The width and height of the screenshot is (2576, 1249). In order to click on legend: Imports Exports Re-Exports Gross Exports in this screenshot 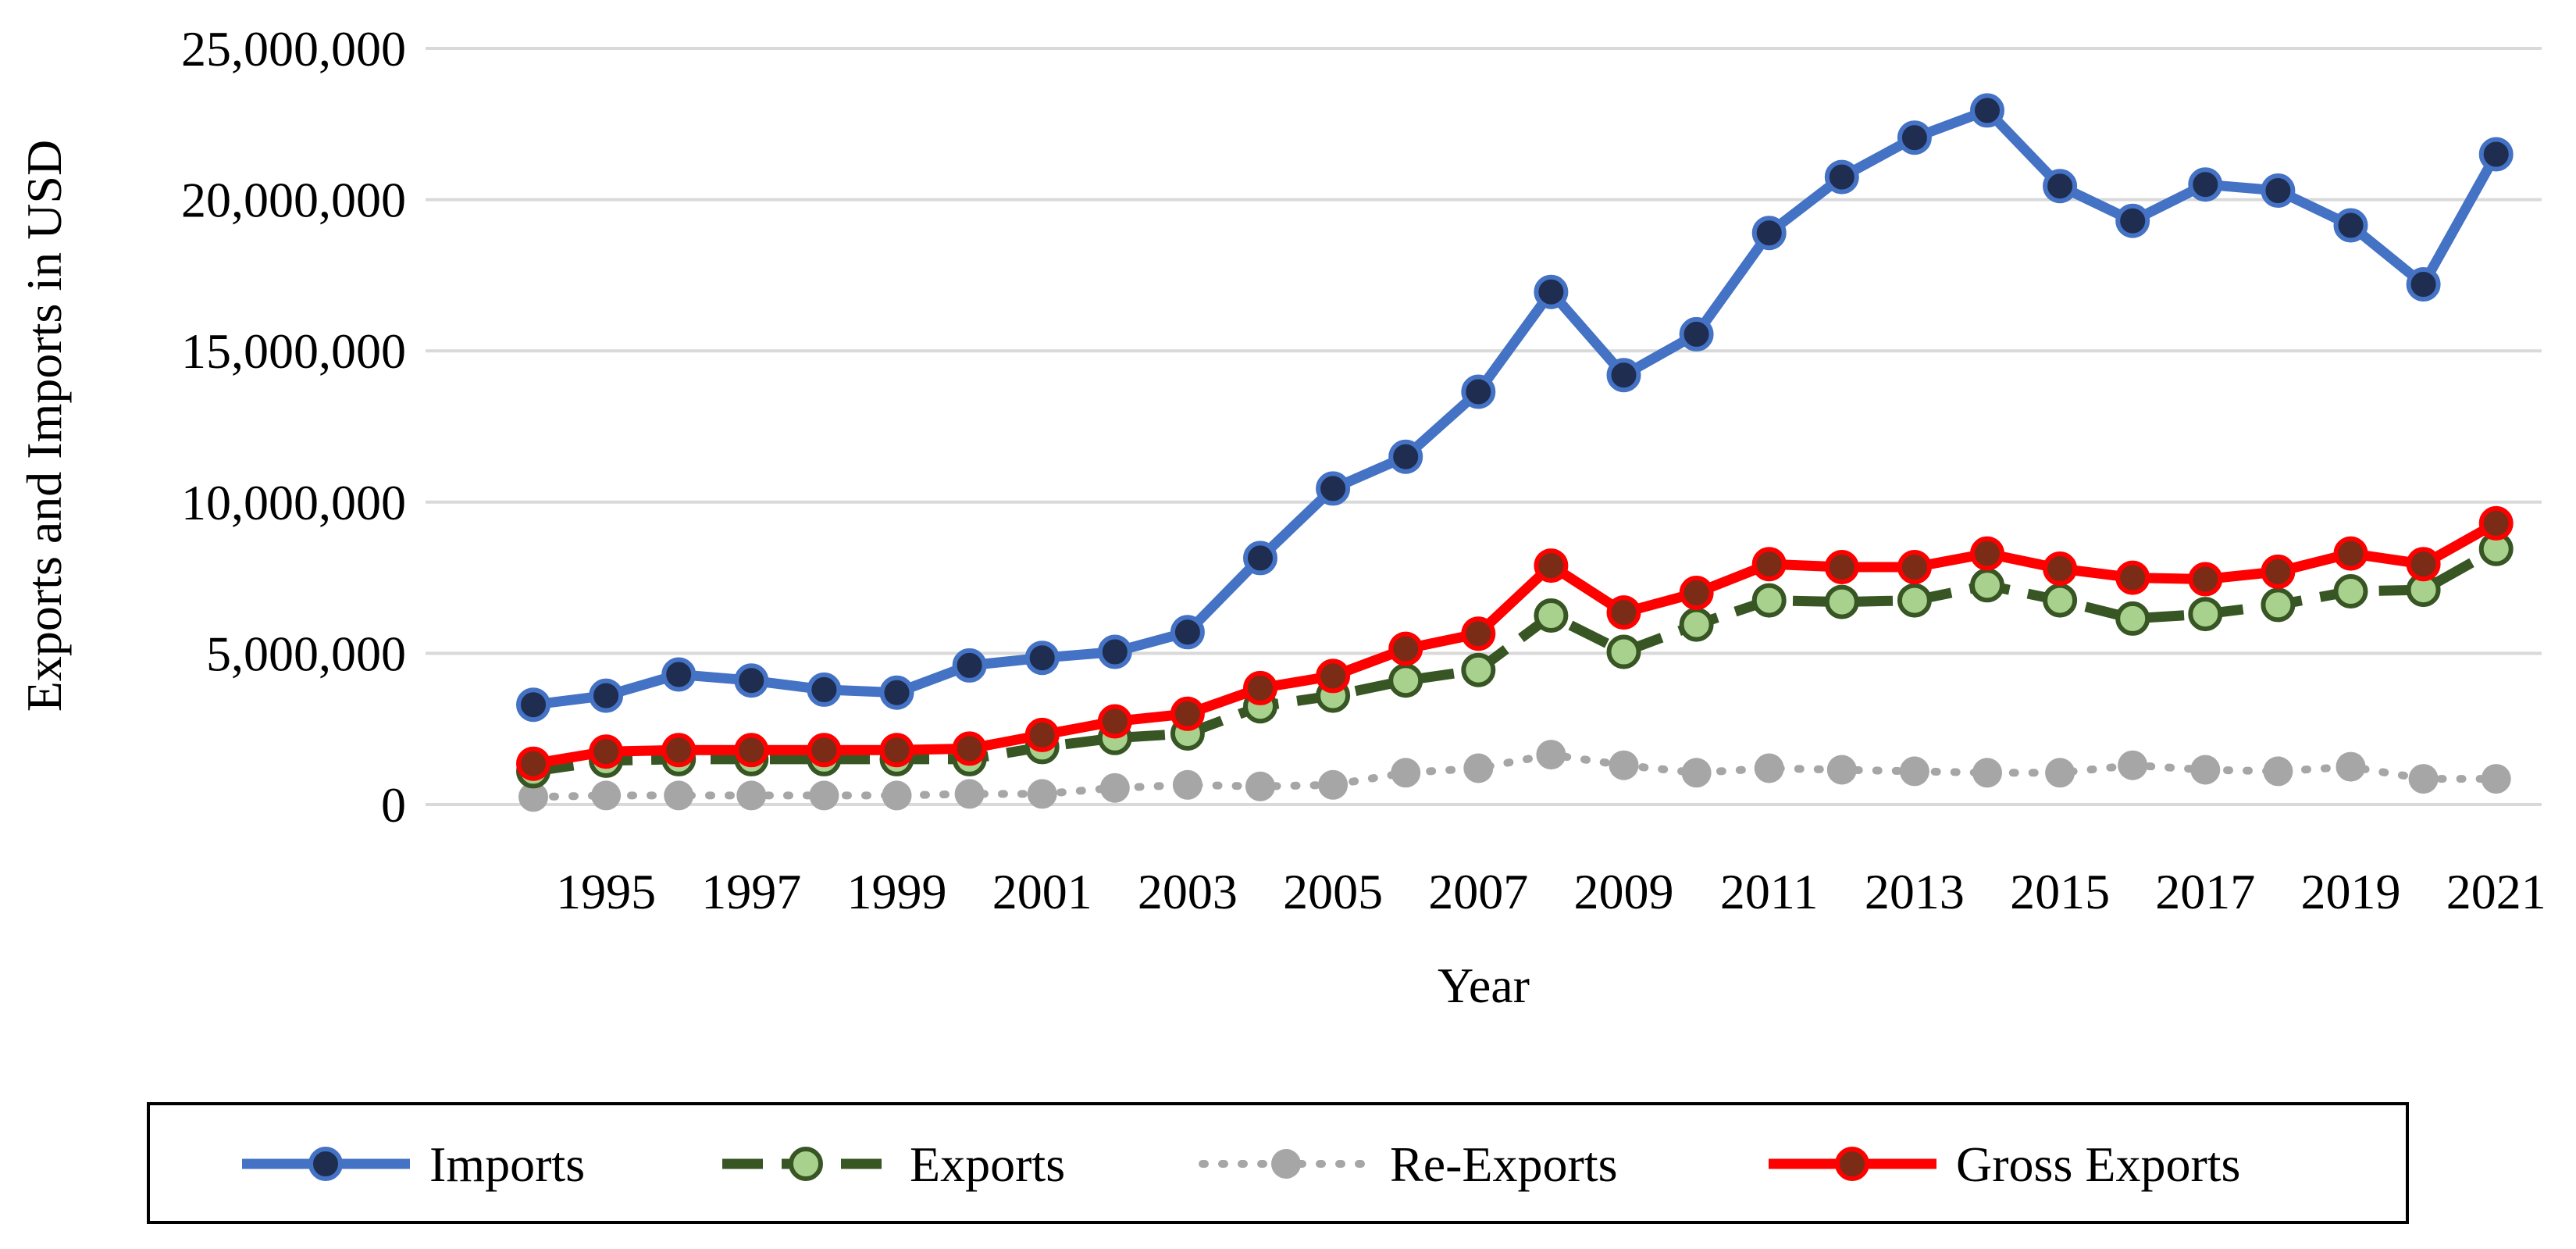, I will do `click(1278, 1163)`.